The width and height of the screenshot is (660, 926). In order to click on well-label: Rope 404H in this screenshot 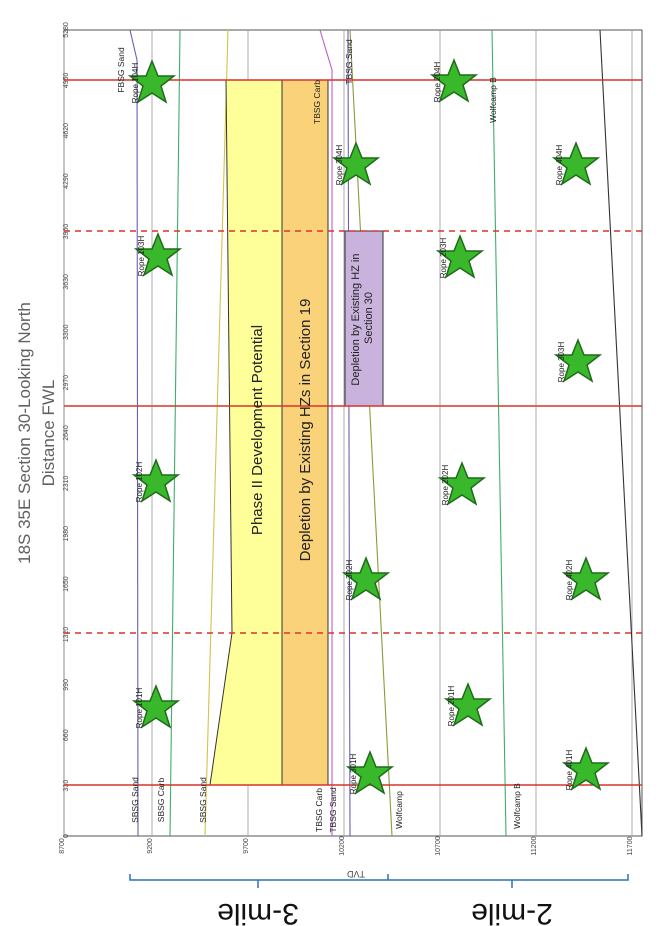, I will do `click(559, 165)`.